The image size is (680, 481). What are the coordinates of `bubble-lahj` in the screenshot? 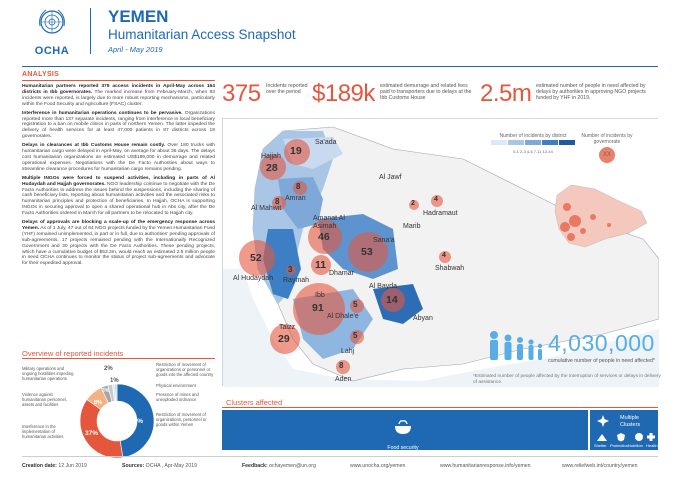 It's located at (357, 337).